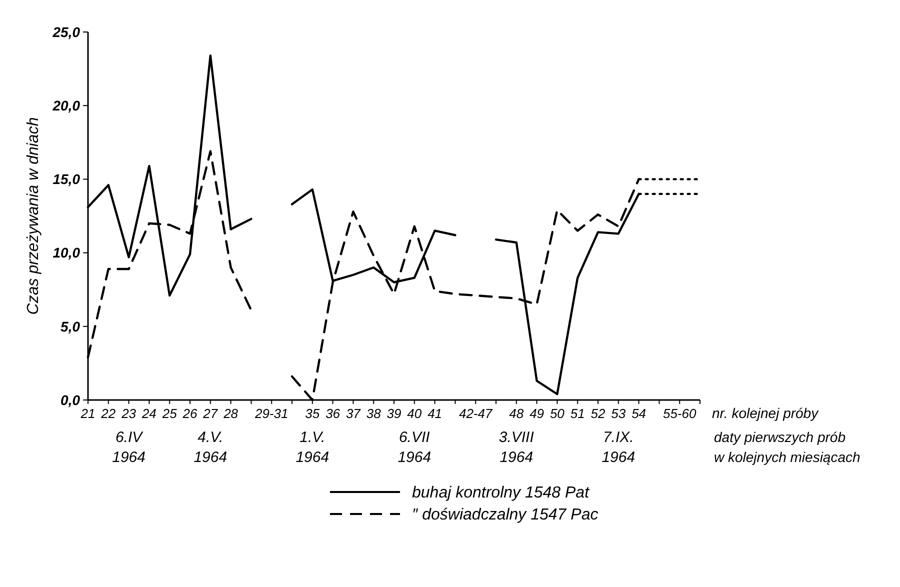 This screenshot has height=587, width=900. What do you see at coordinates (128, 413) in the screenshot?
I see `x-tick-label: 23` at bounding box center [128, 413].